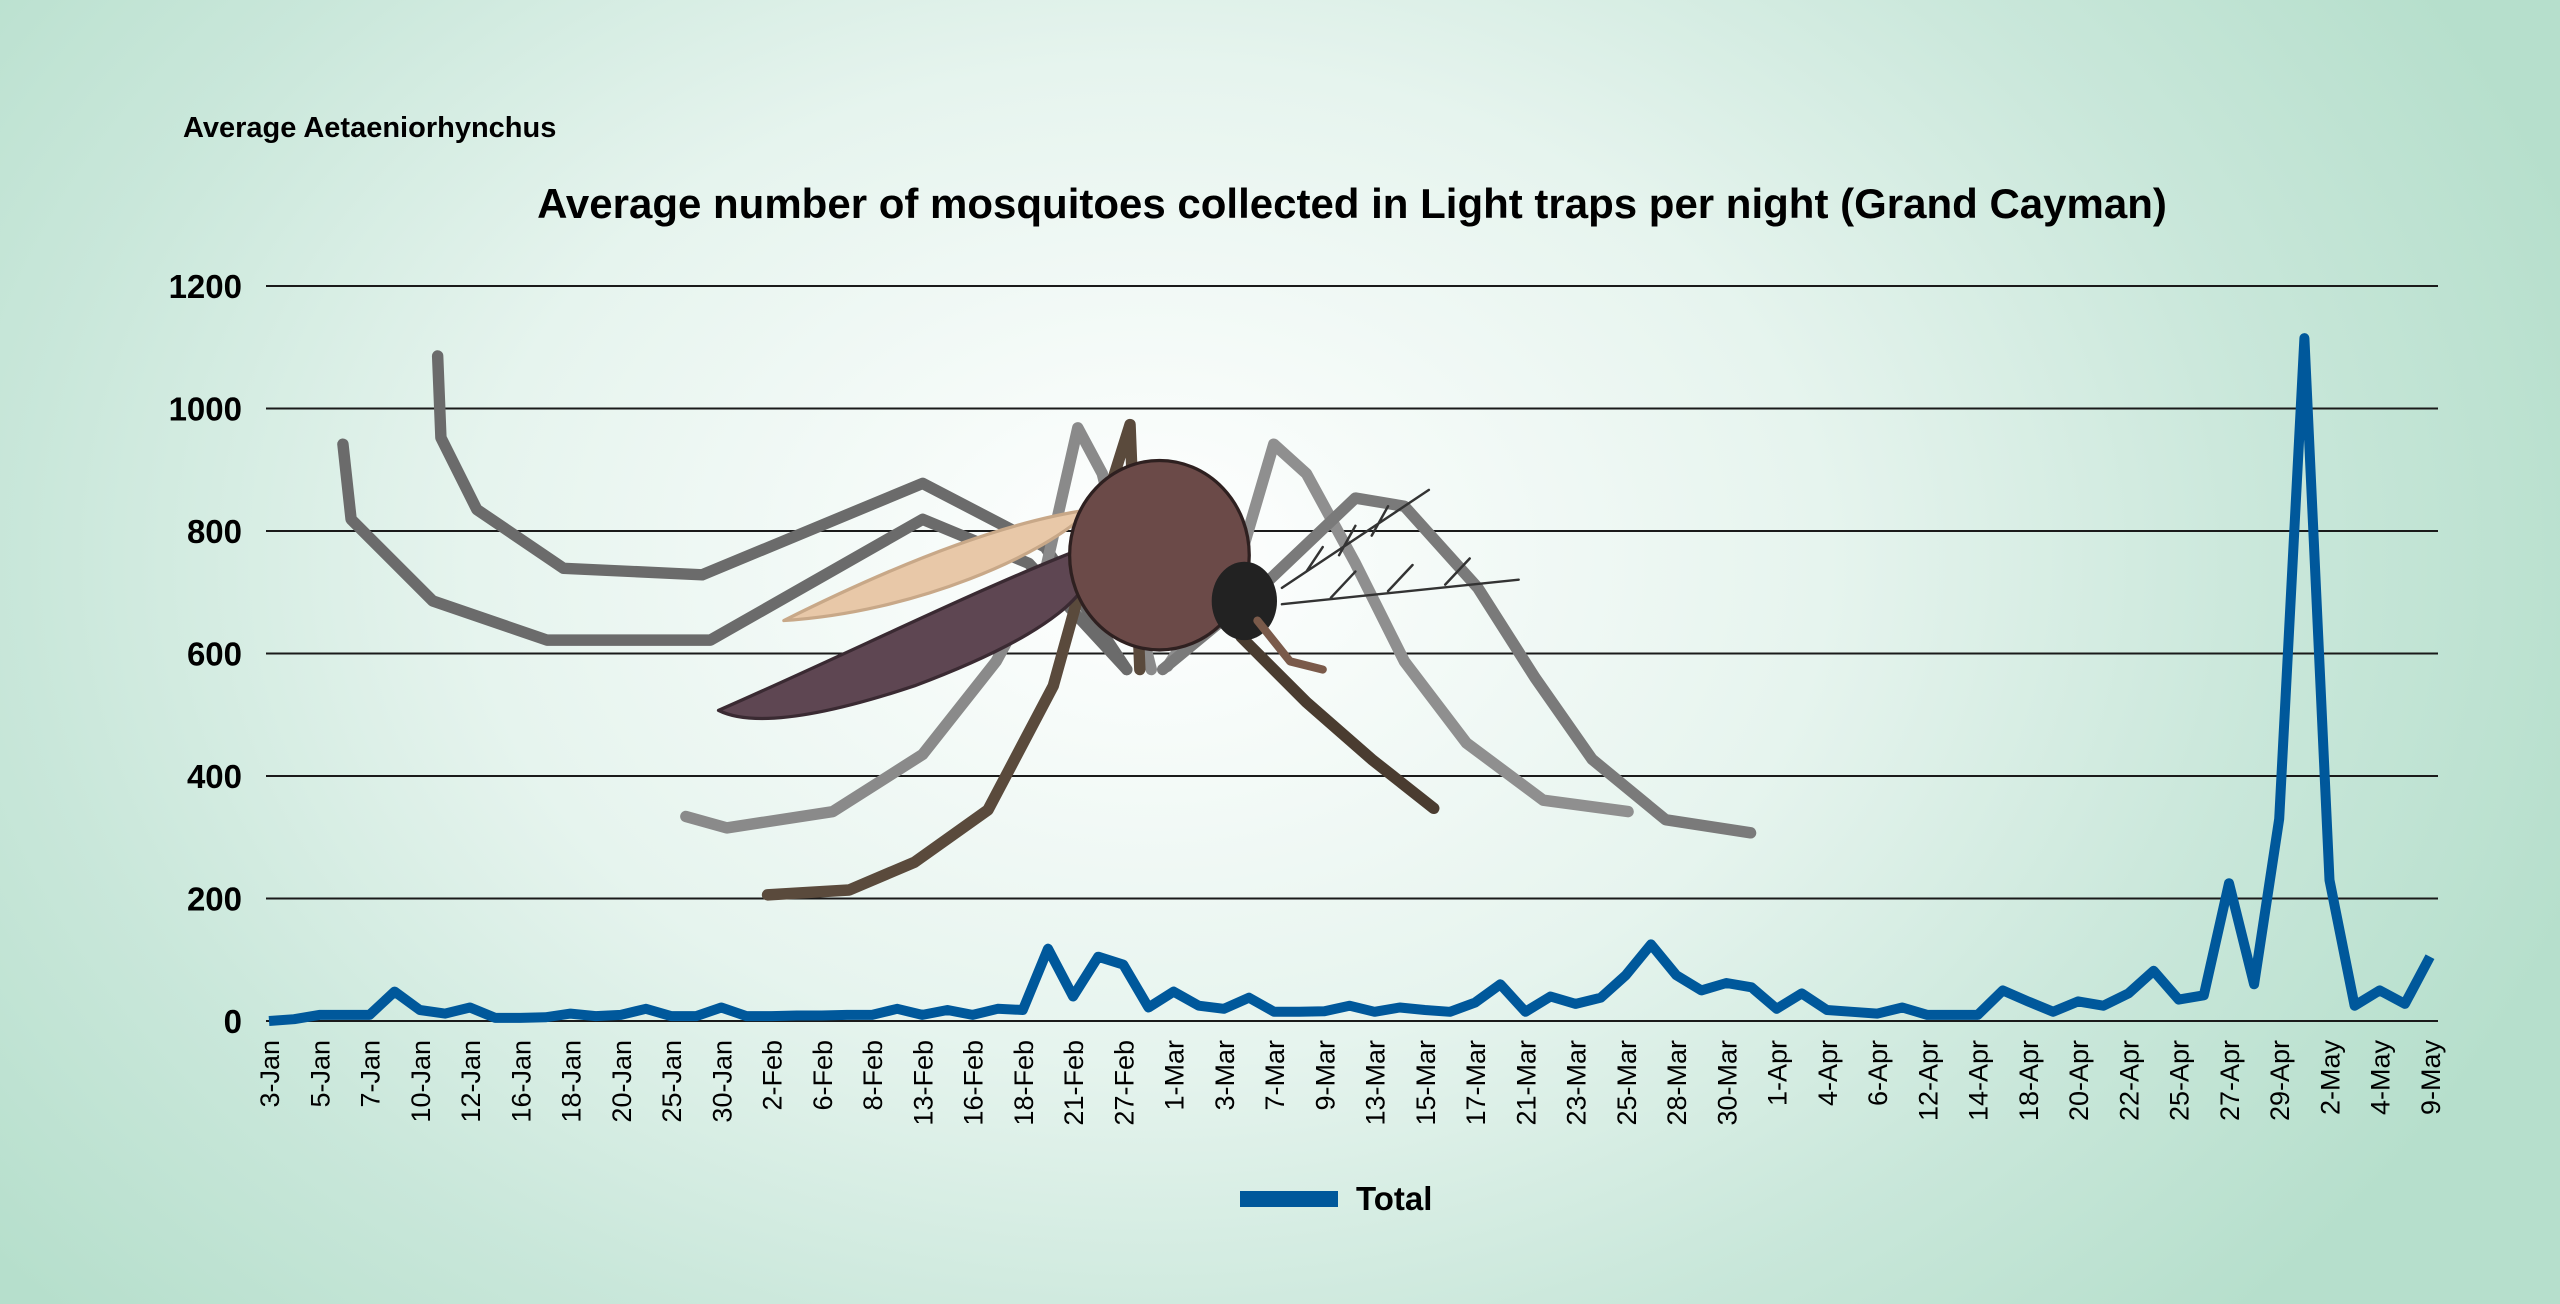 This screenshot has height=1304, width=2560. Describe the element at coordinates (1376, 1083) in the screenshot. I see `x-tick-label: 13-Mar` at that location.